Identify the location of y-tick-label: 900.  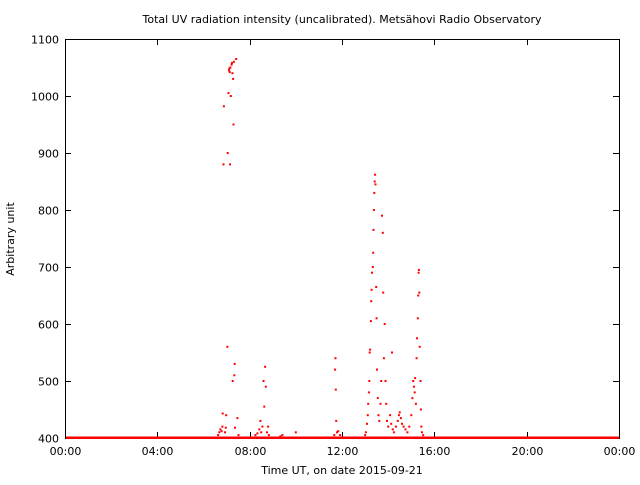
(48, 154).